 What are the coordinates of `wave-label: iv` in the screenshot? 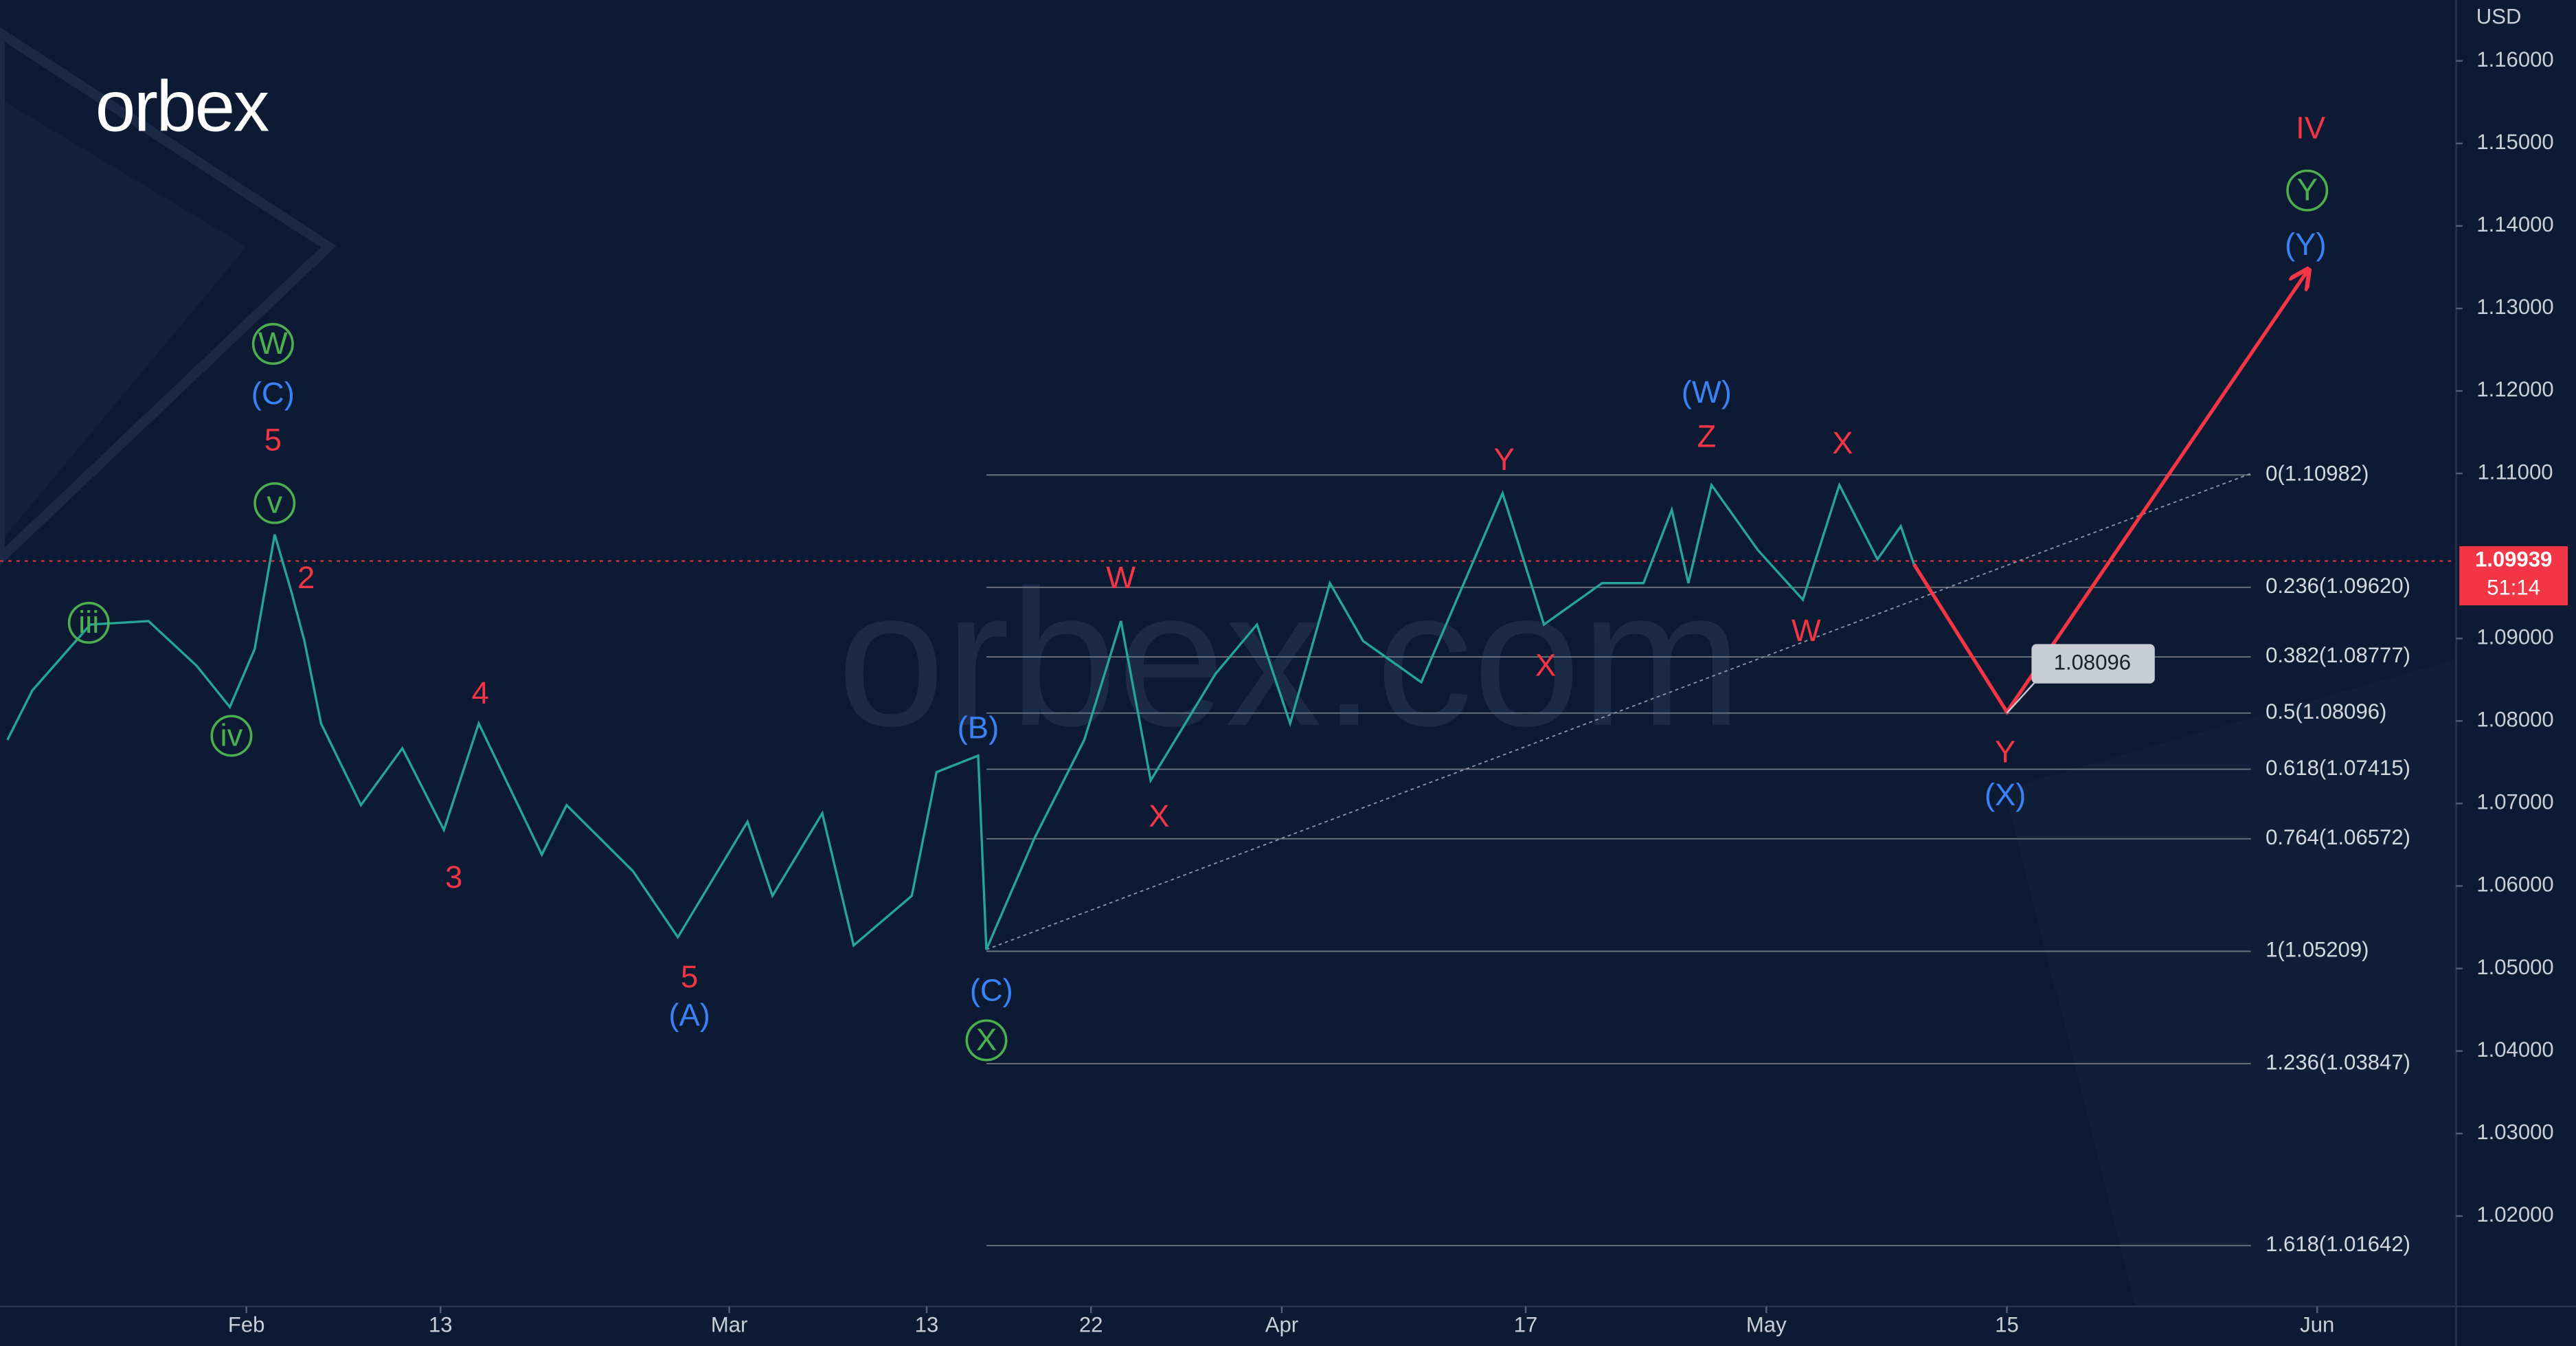 It's located at (232, 734).